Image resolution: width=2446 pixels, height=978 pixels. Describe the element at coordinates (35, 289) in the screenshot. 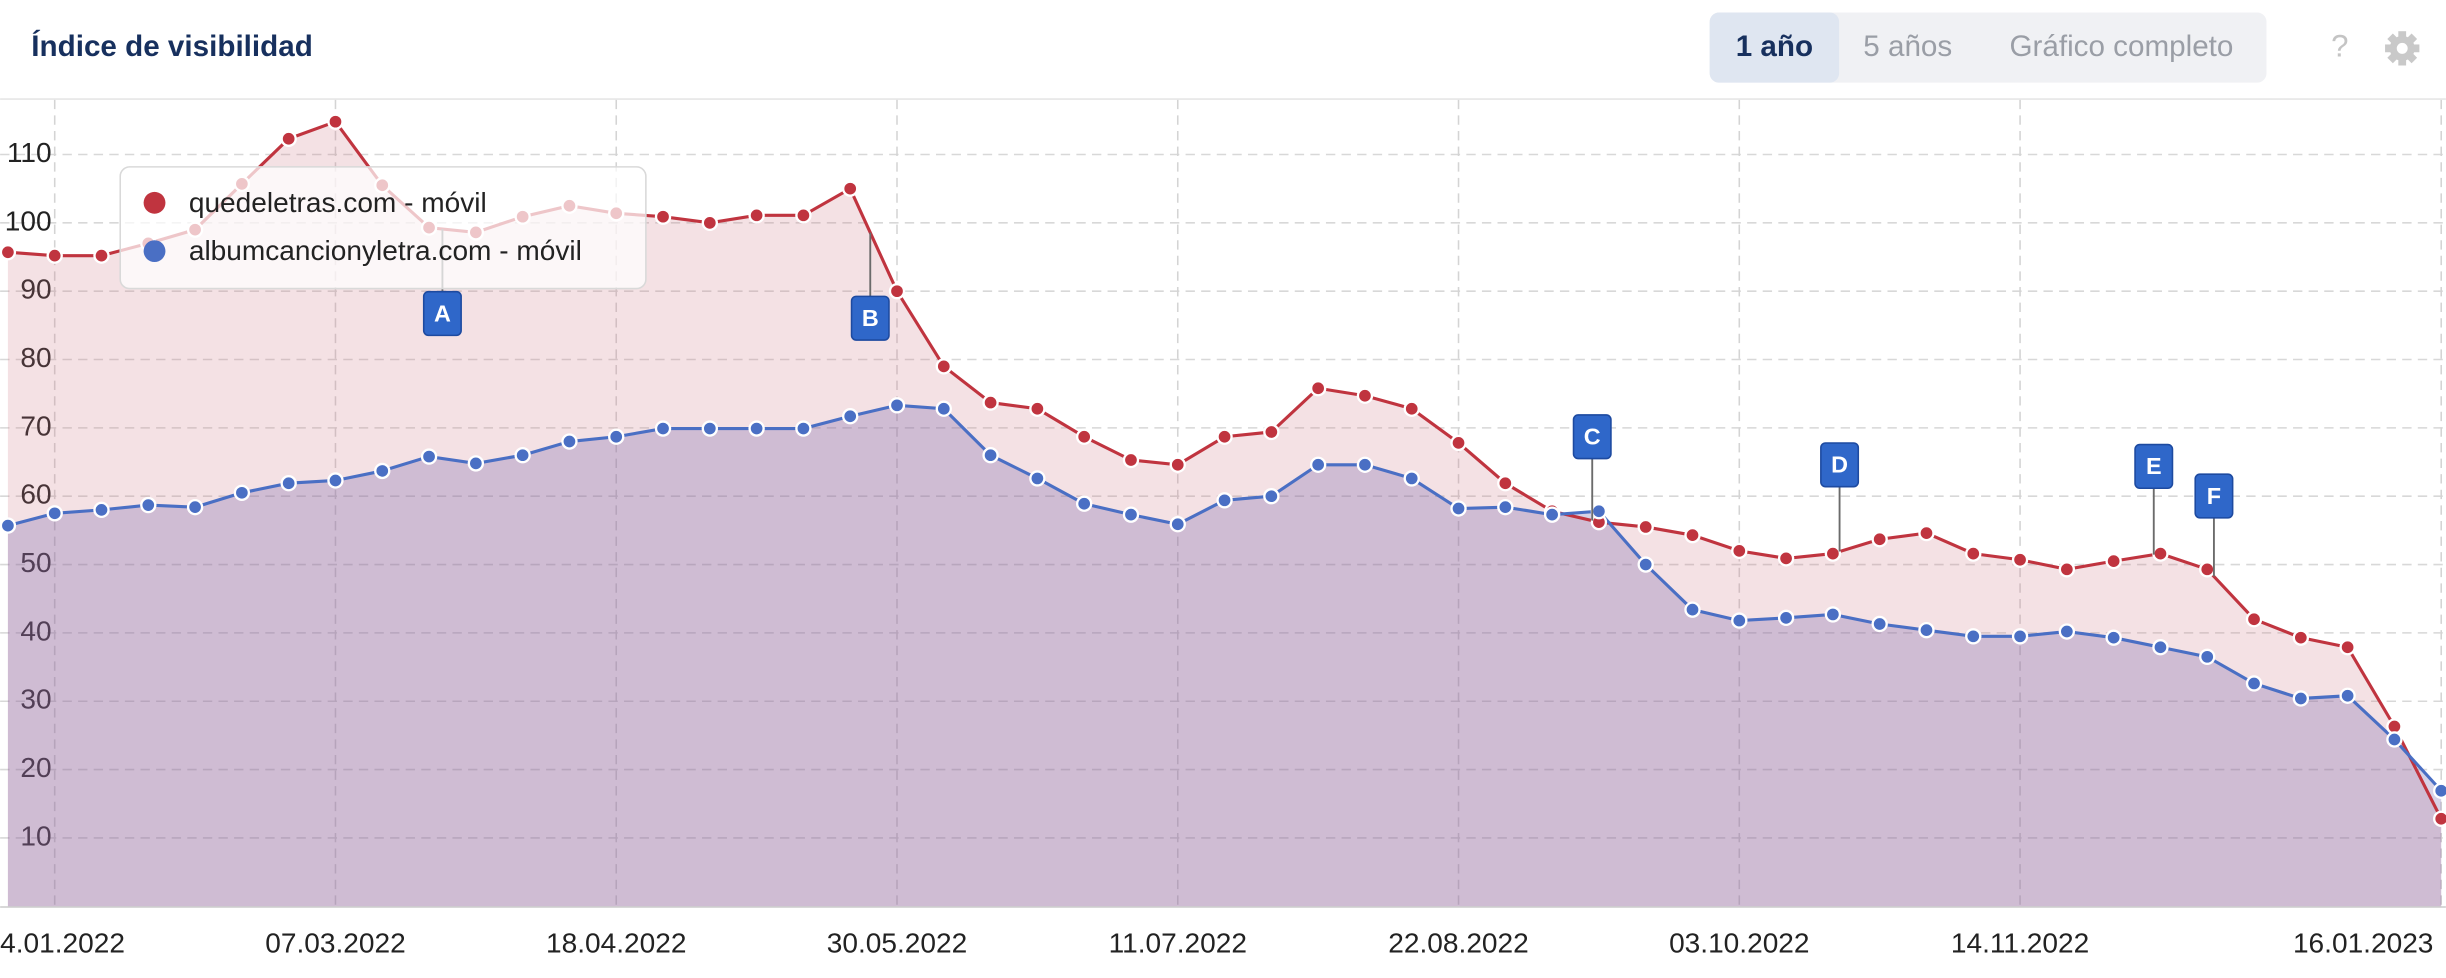

I see `y-tick-label: 90` at that location.